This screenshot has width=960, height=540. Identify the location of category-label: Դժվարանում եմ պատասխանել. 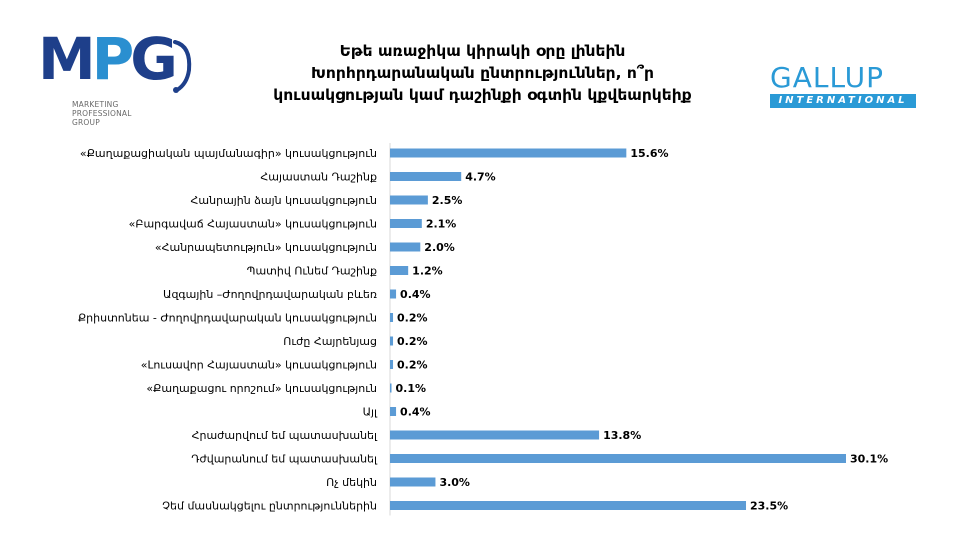
(284, 459).